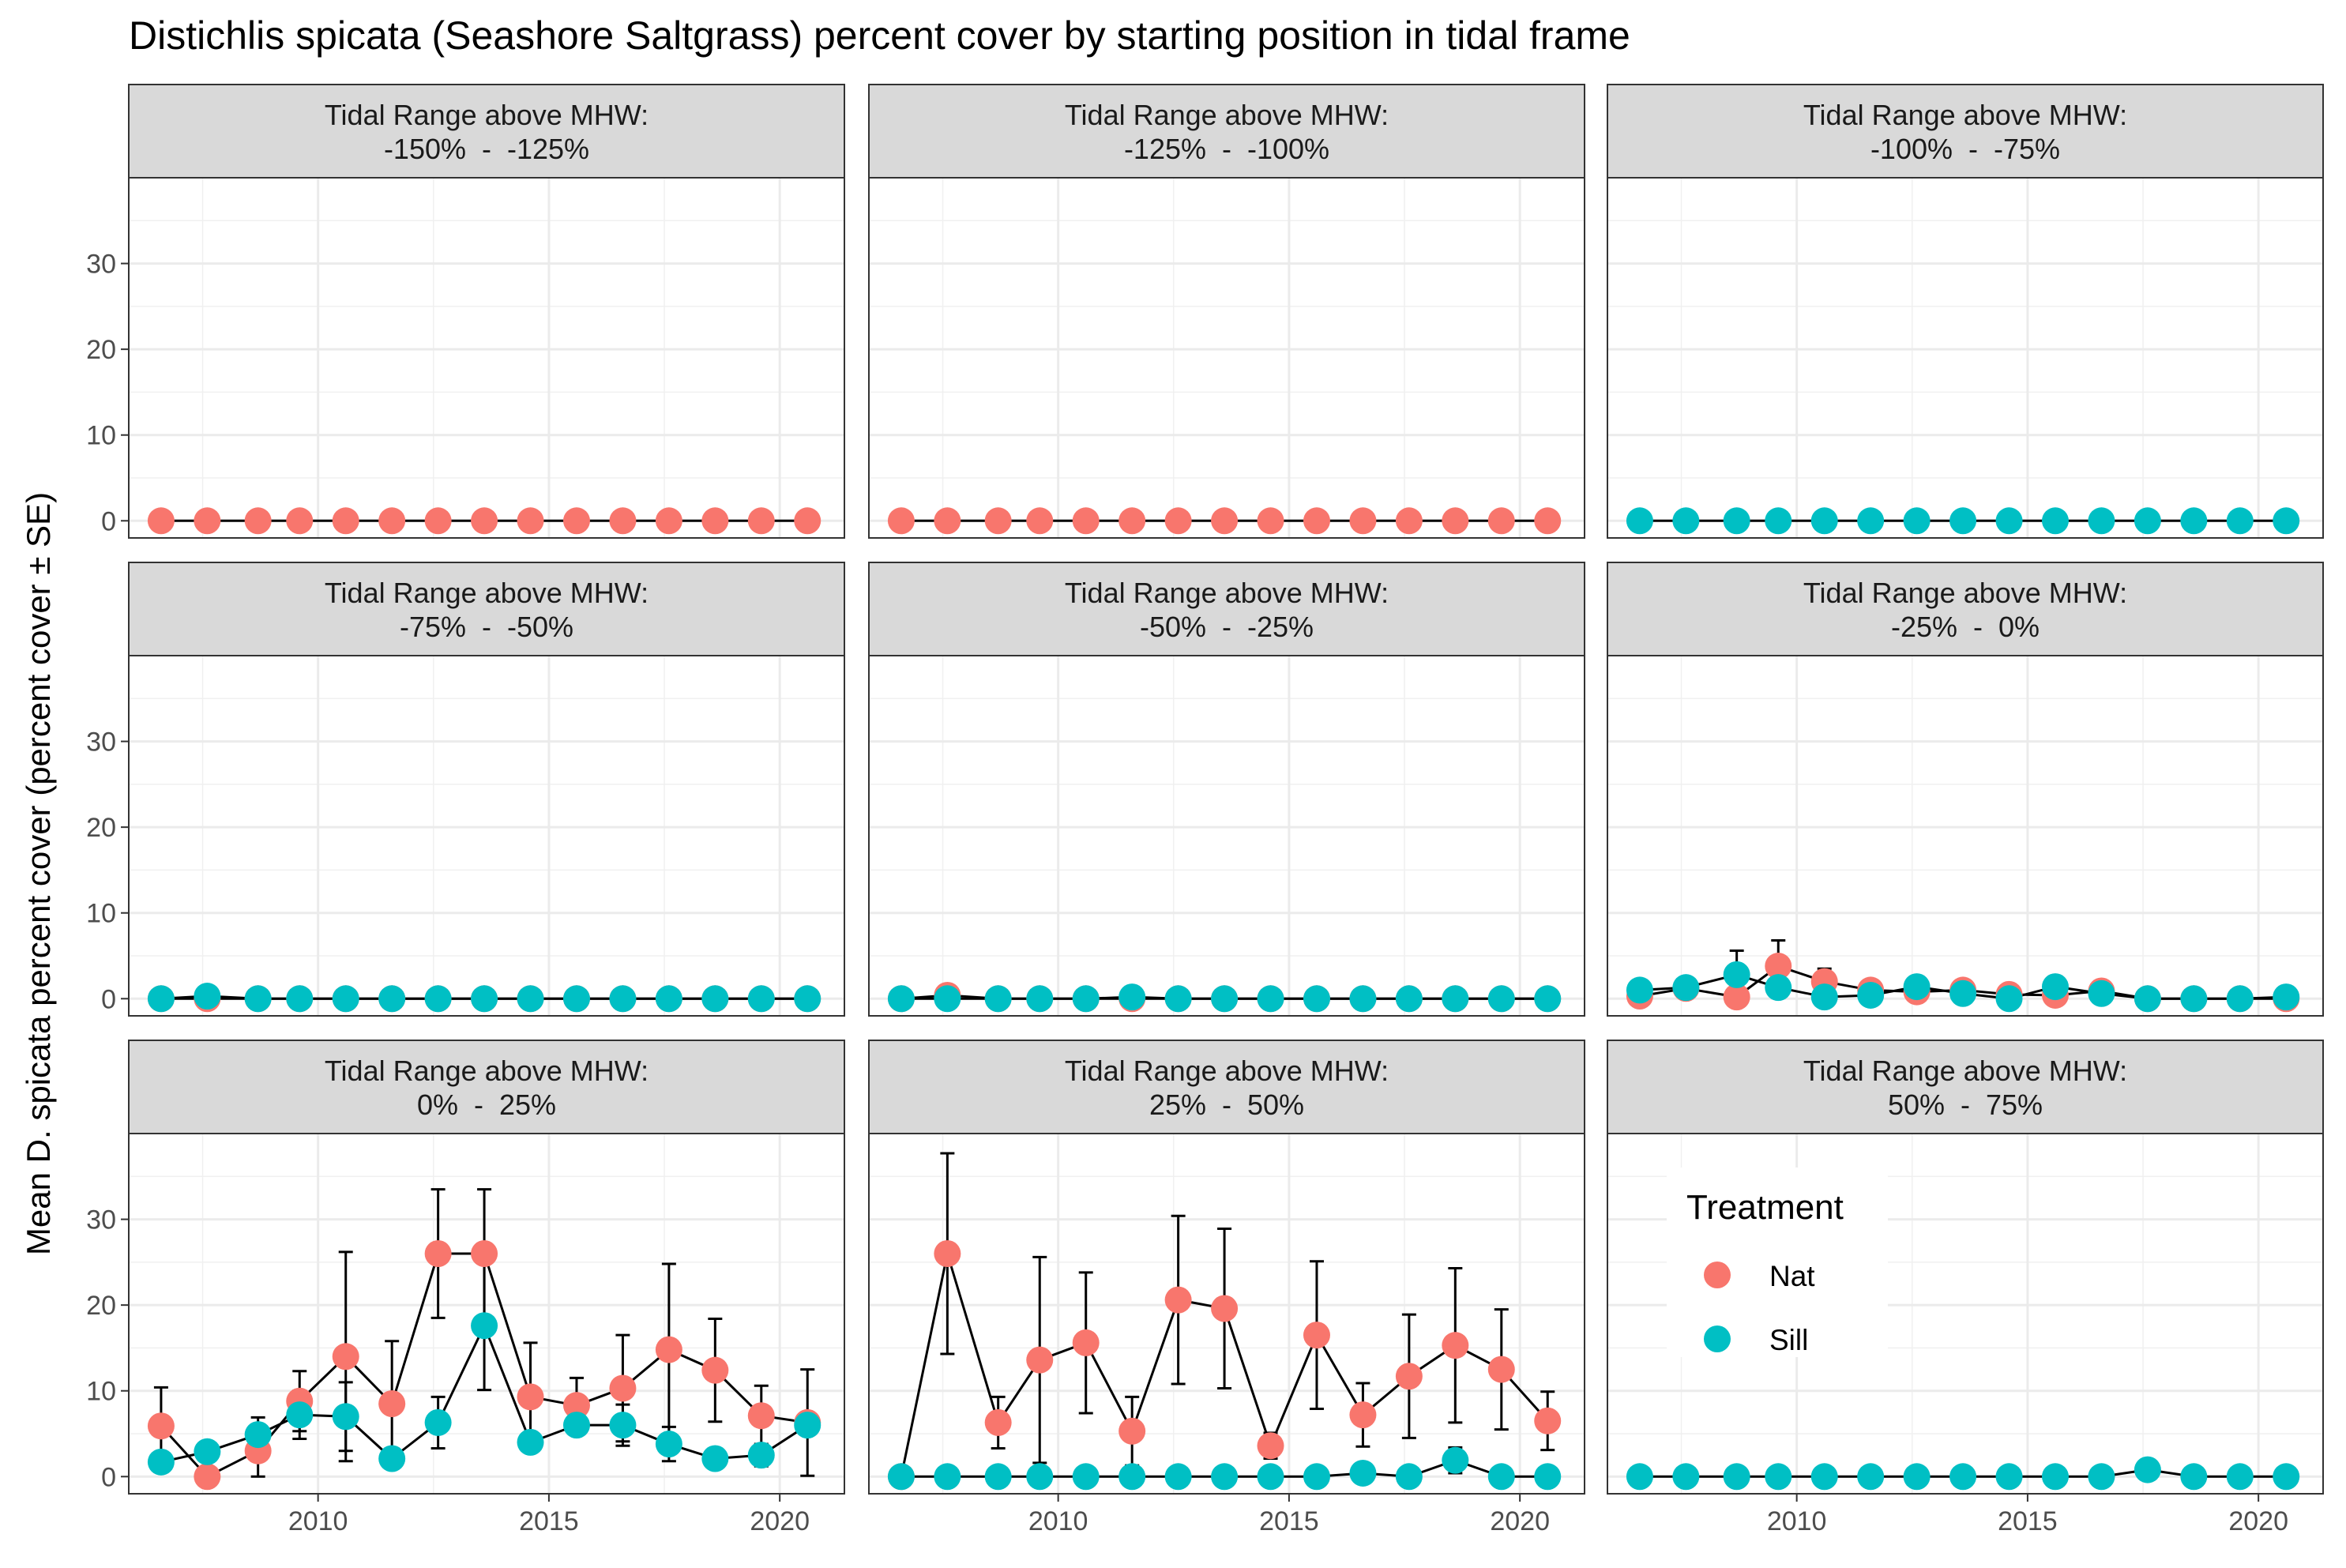  Describe the element at coordinates (108, 999) in the screenshot. I see `y-tick-label: 0` at that location.